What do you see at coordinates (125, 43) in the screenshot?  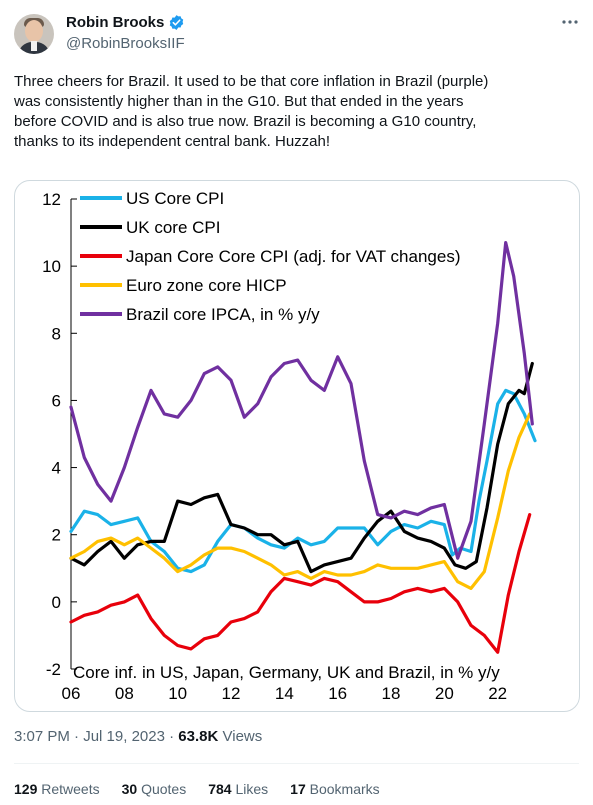 I see `author-handle: @RobinBrooksIIF` at bounding box center [125, 43].